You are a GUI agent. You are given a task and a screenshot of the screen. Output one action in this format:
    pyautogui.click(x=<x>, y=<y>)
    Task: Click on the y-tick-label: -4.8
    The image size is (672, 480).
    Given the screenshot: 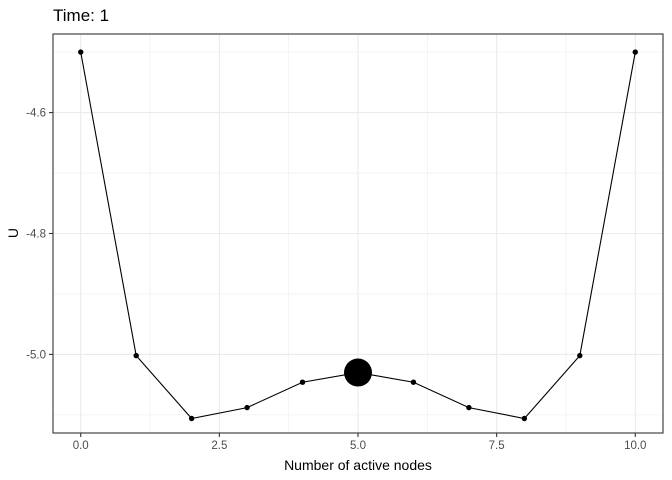 What is the action you would take?
    pyautogui.click(x=36, y=235)
    